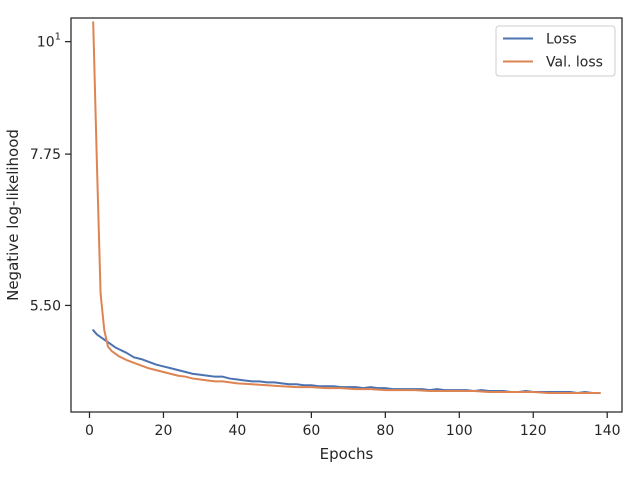 The image size is (640, 480). I want to click on legend-label-loss: Loss, so click(561, 40).